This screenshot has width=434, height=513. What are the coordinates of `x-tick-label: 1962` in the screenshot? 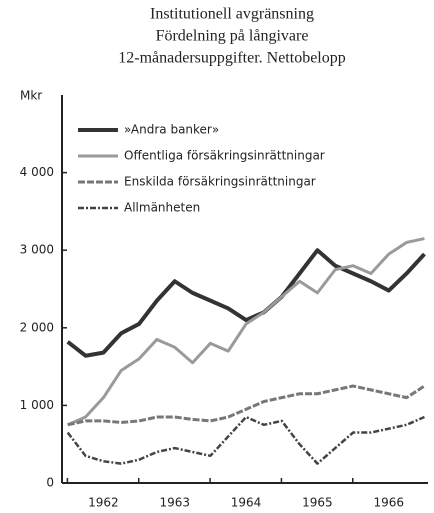 It's located at (103, 503).